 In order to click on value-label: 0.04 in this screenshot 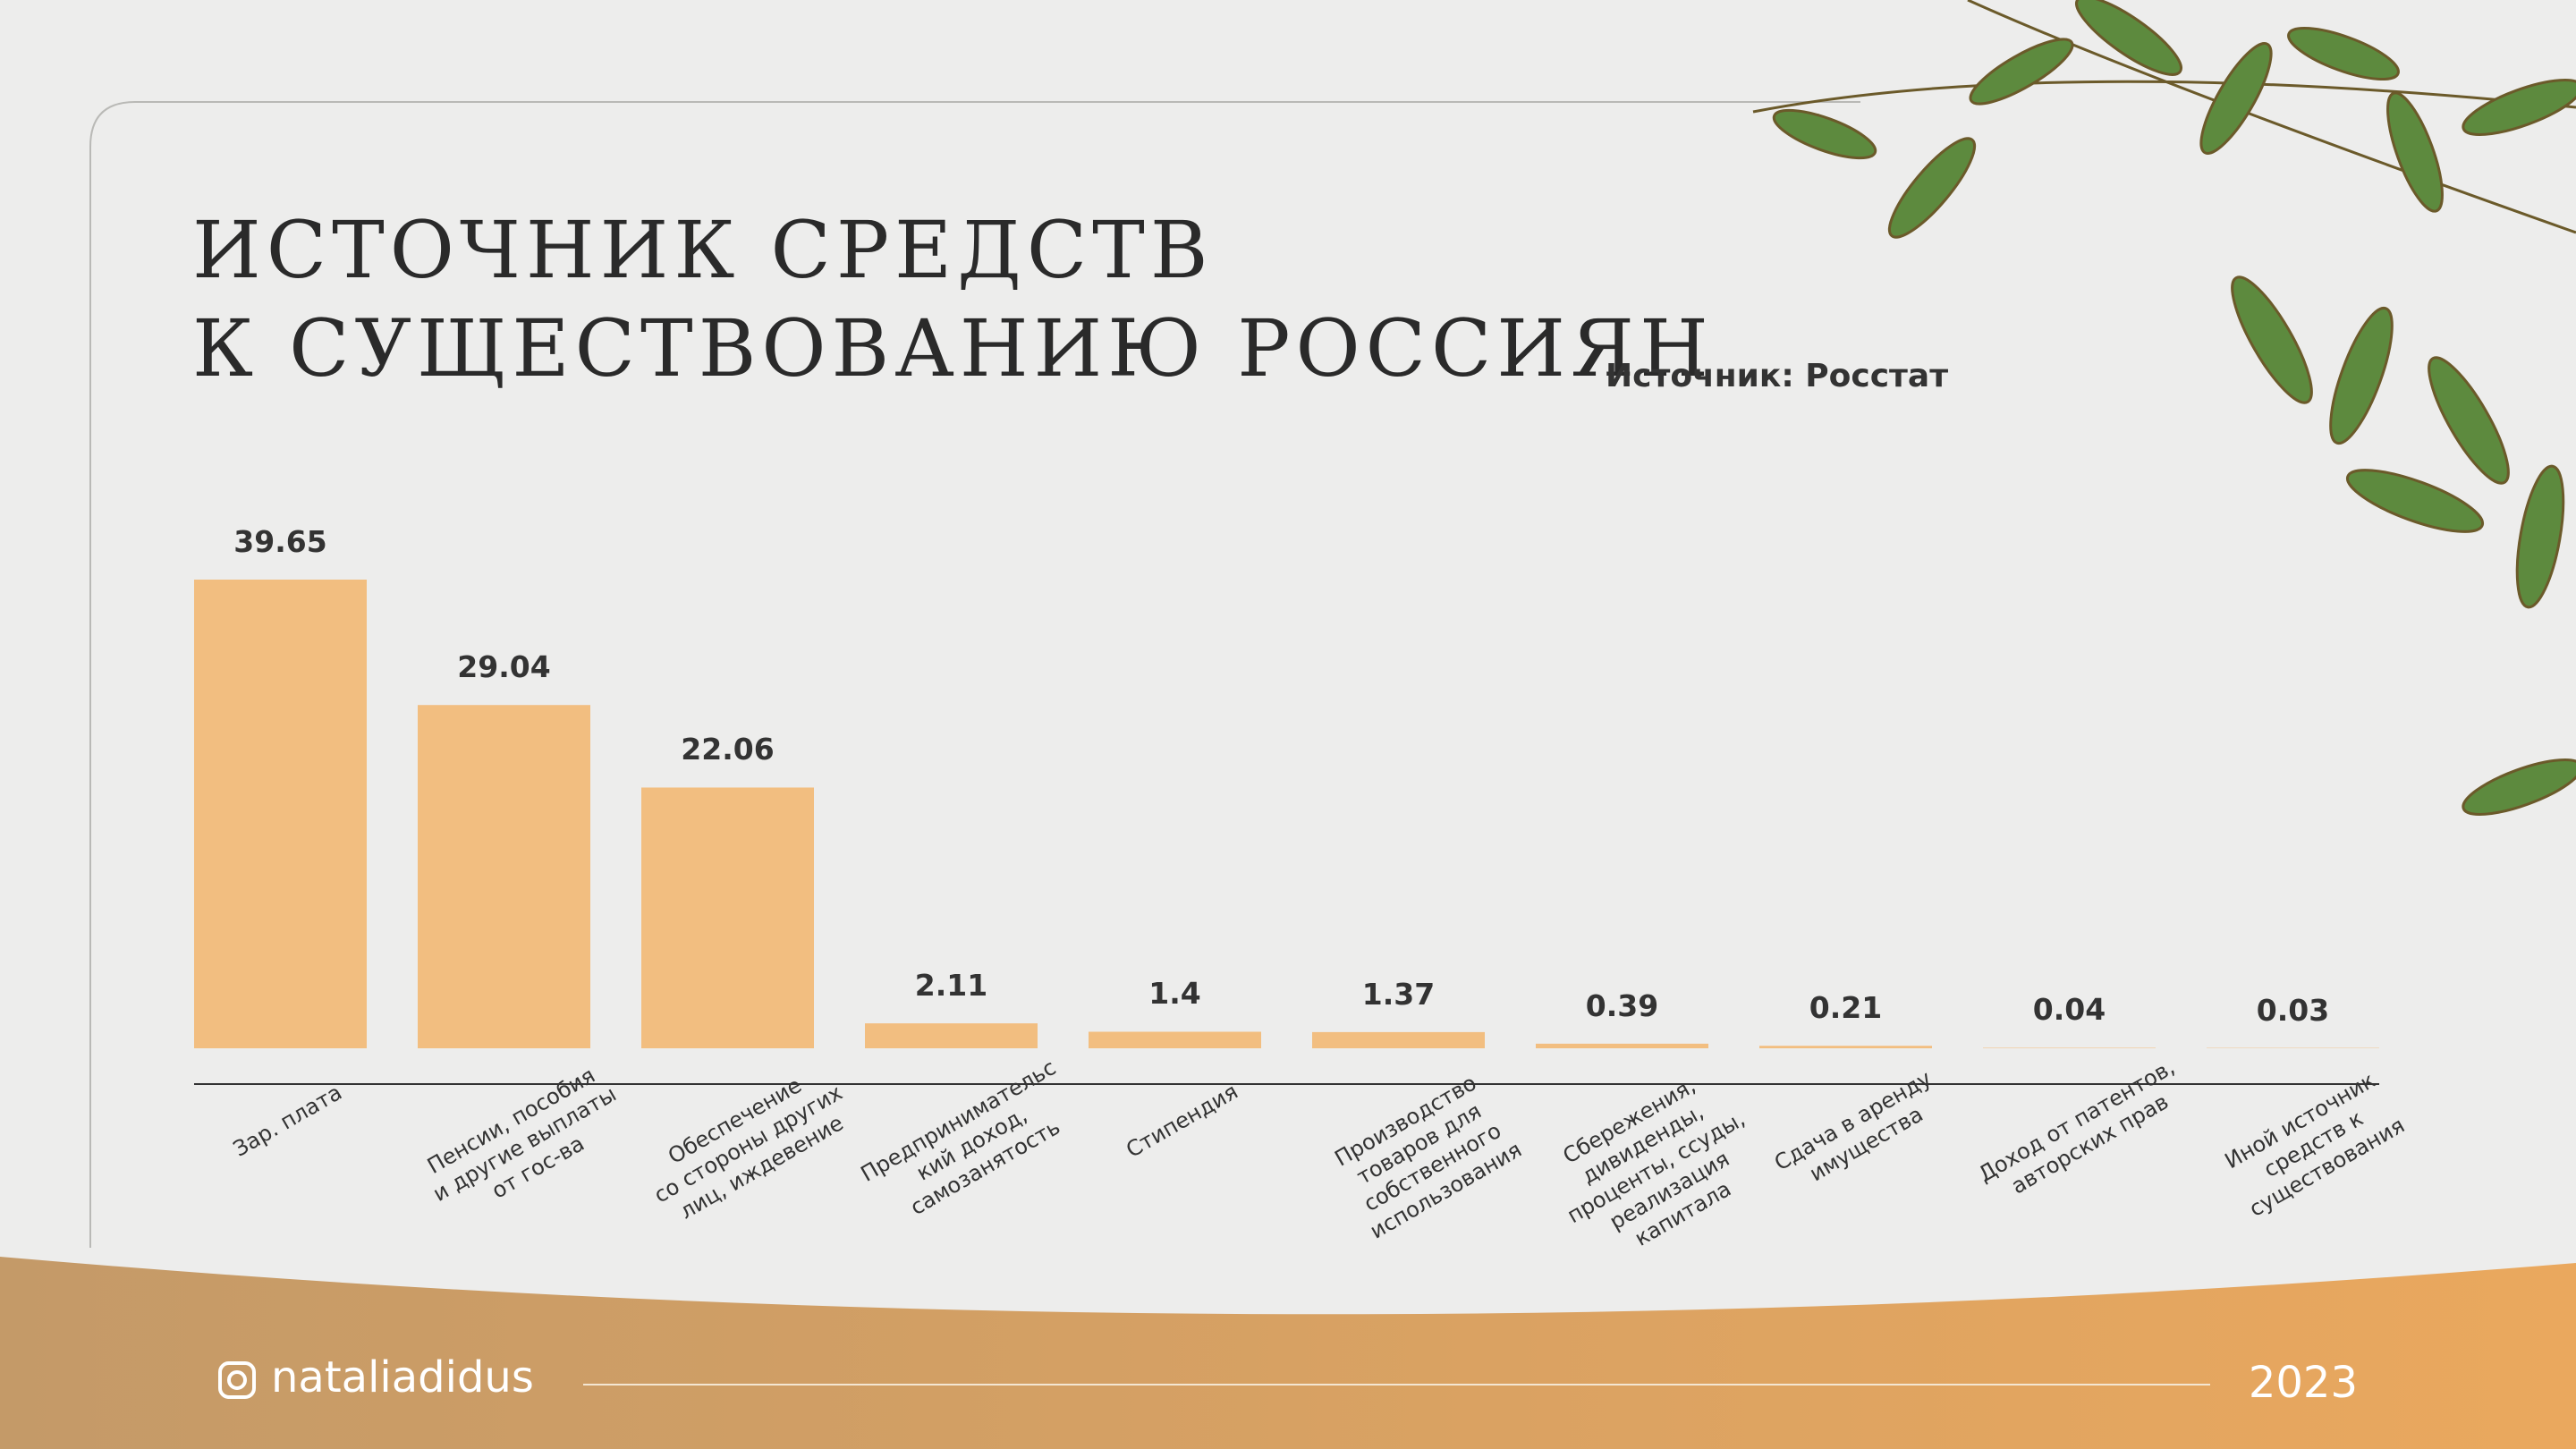, I will do `click(2069, 1010)`.